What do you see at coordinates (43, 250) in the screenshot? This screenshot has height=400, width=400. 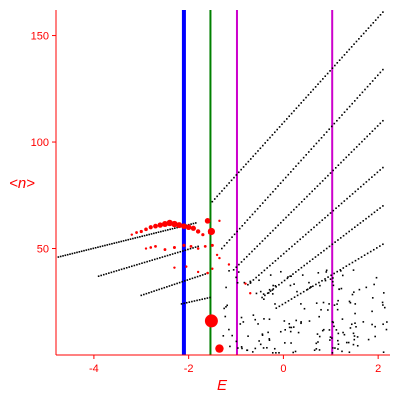 I see `y-tick-label: 50` at bounding box center [43, 250].